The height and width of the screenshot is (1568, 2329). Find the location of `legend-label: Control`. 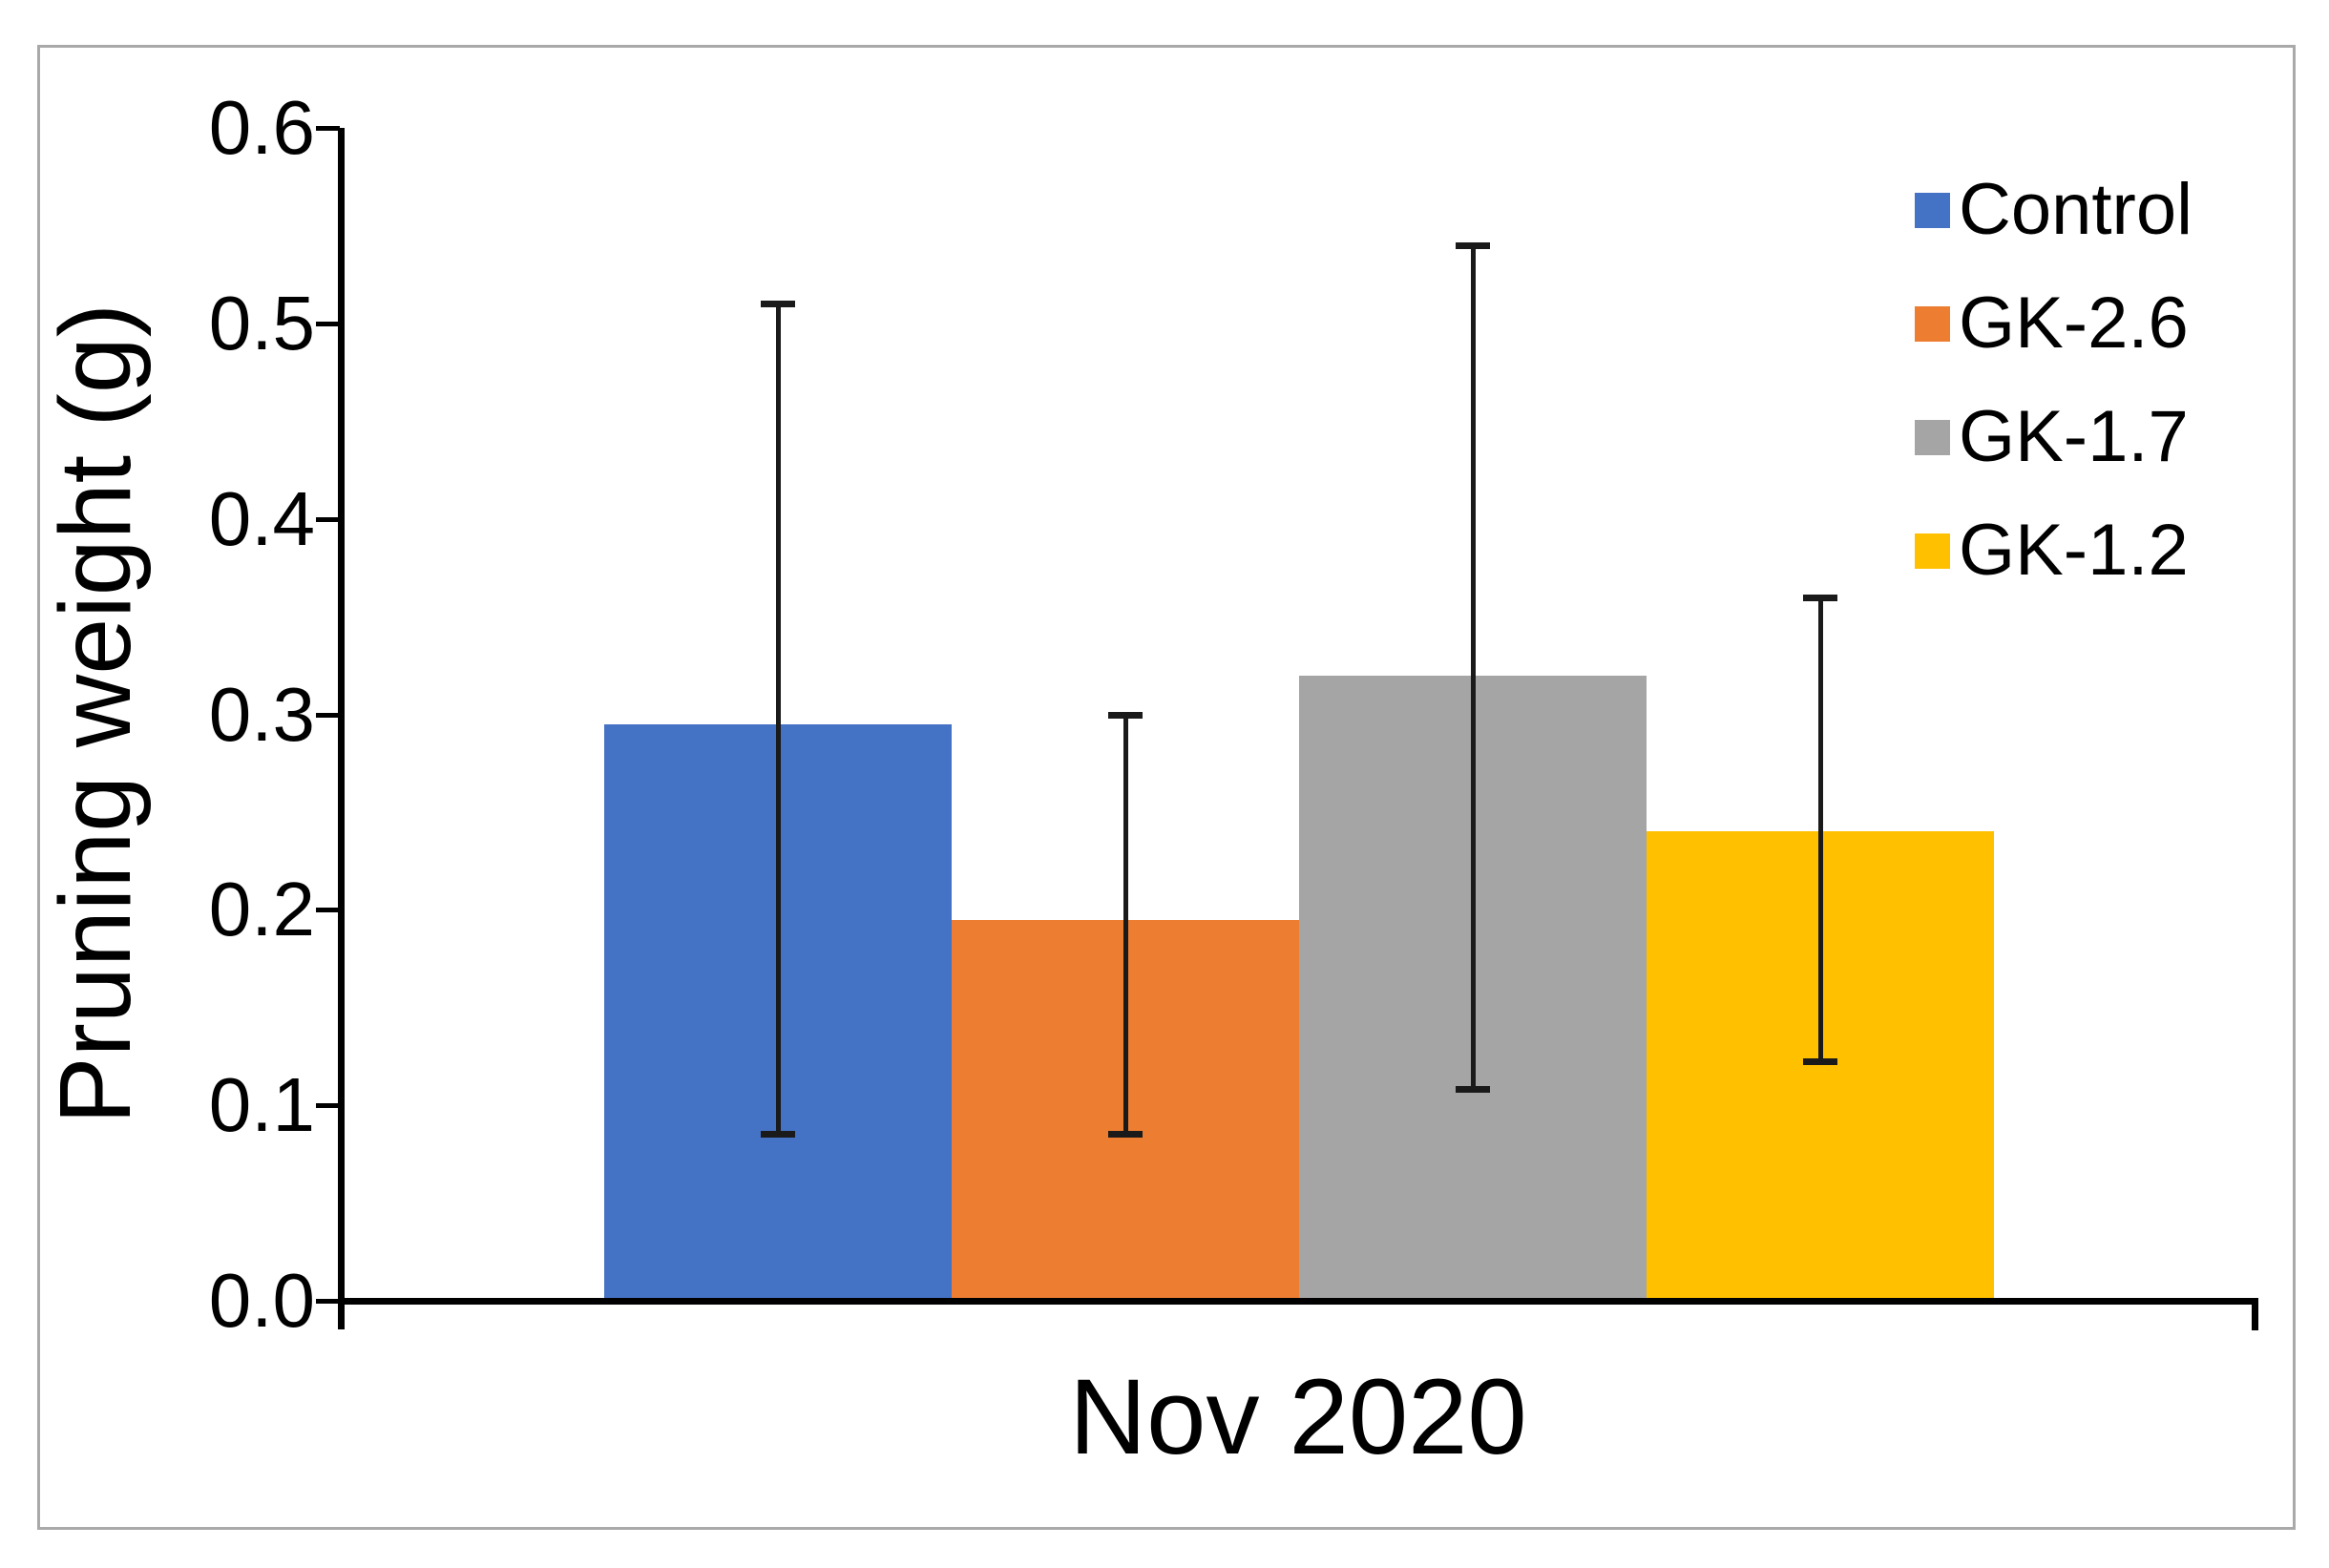

legend-label: Control is located at coordinates (2076, 209).